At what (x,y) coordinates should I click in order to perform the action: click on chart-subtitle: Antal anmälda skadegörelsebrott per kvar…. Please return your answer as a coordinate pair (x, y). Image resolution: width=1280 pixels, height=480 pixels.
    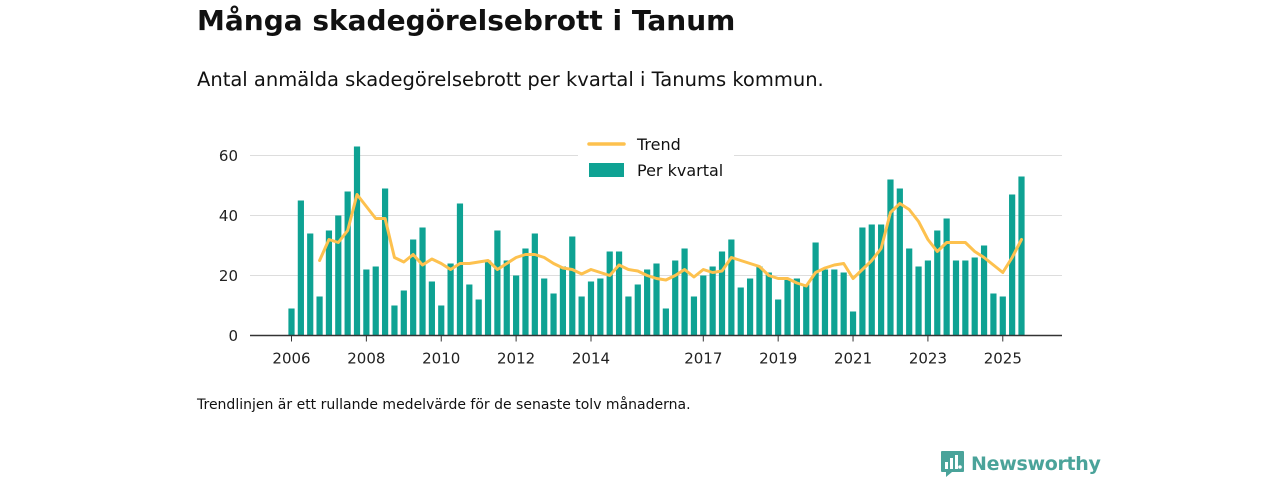
    Looking at the image, I should click on (510, 79).